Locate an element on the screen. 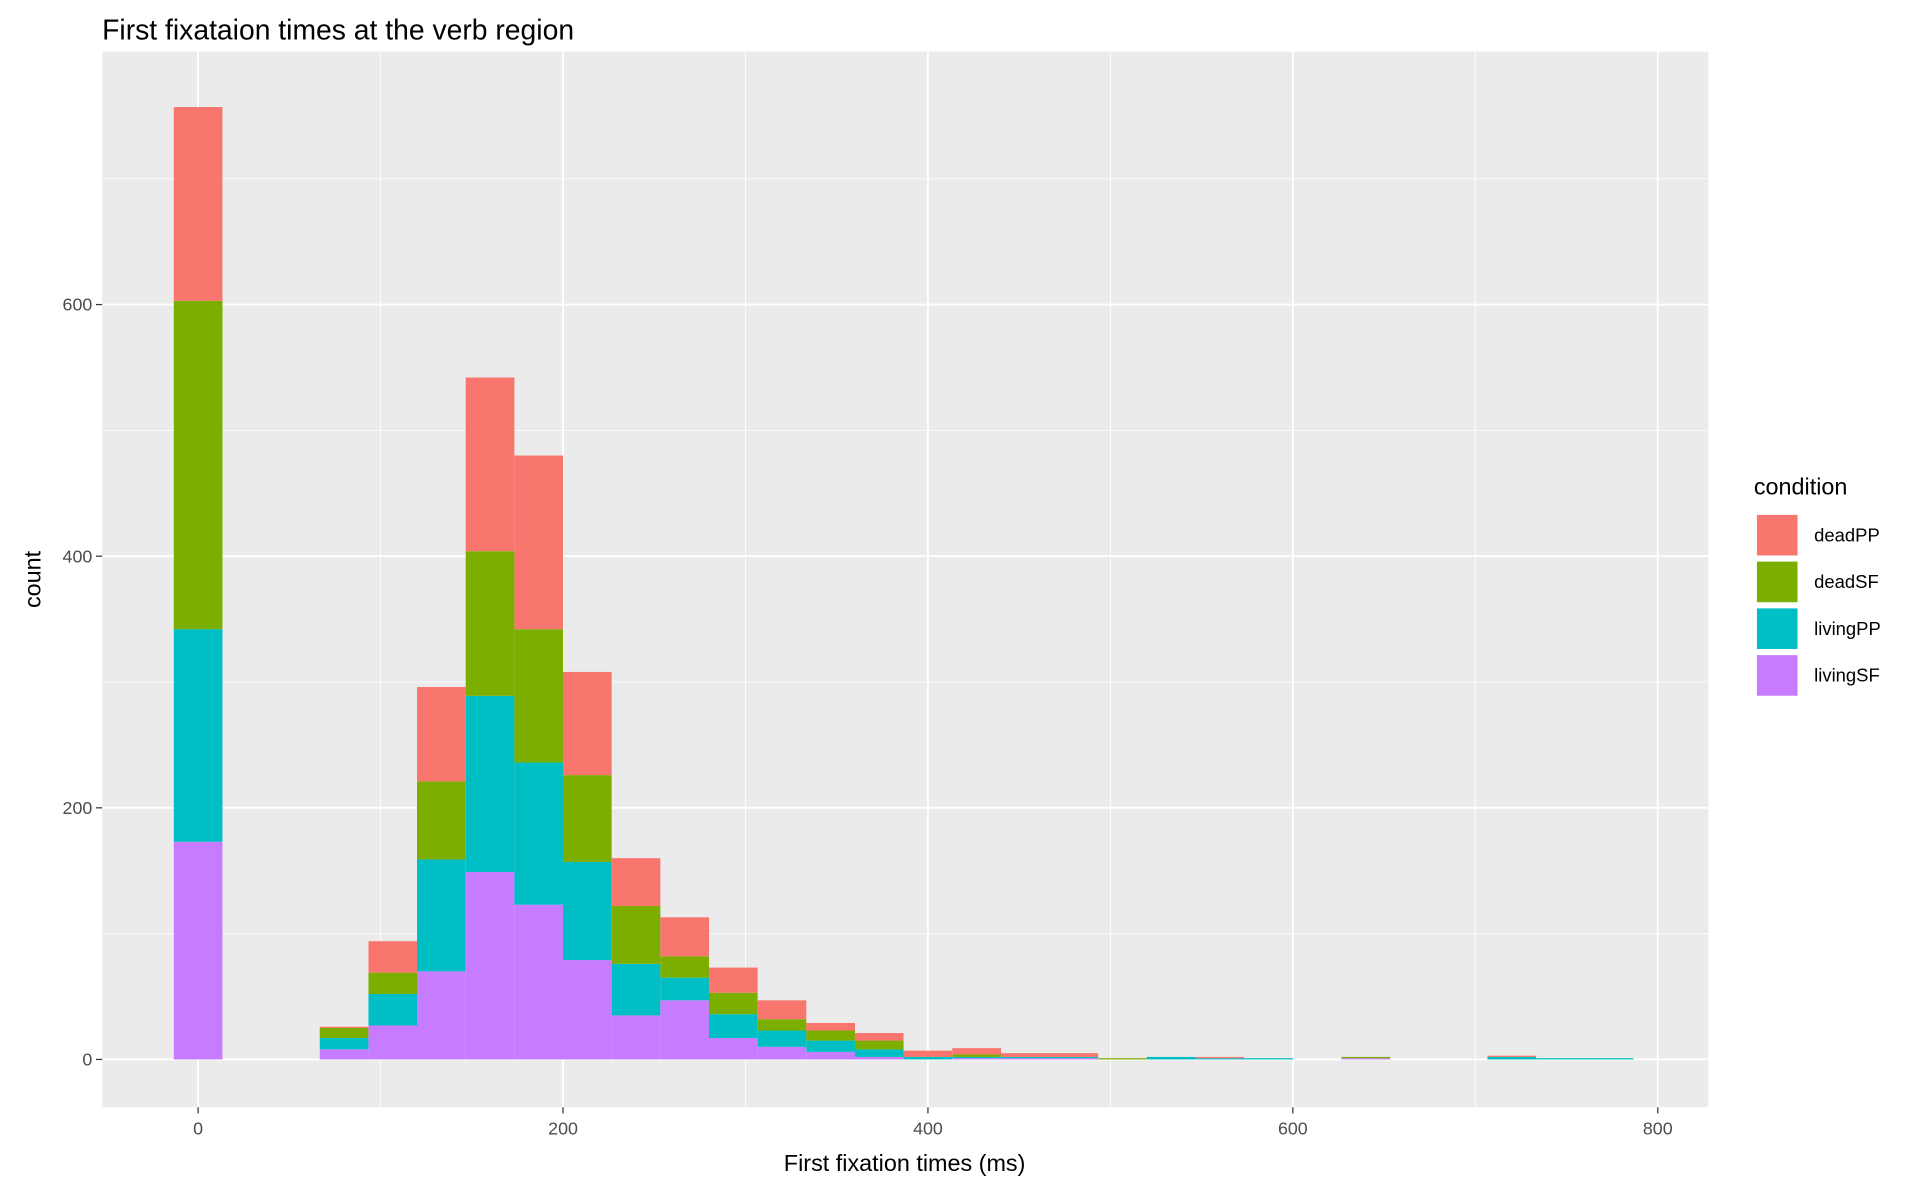 This screenshot has height=1186, width=1920. legend: condition deadPP deadSF livingPP livingSF is located at coordinates (1817, 585).